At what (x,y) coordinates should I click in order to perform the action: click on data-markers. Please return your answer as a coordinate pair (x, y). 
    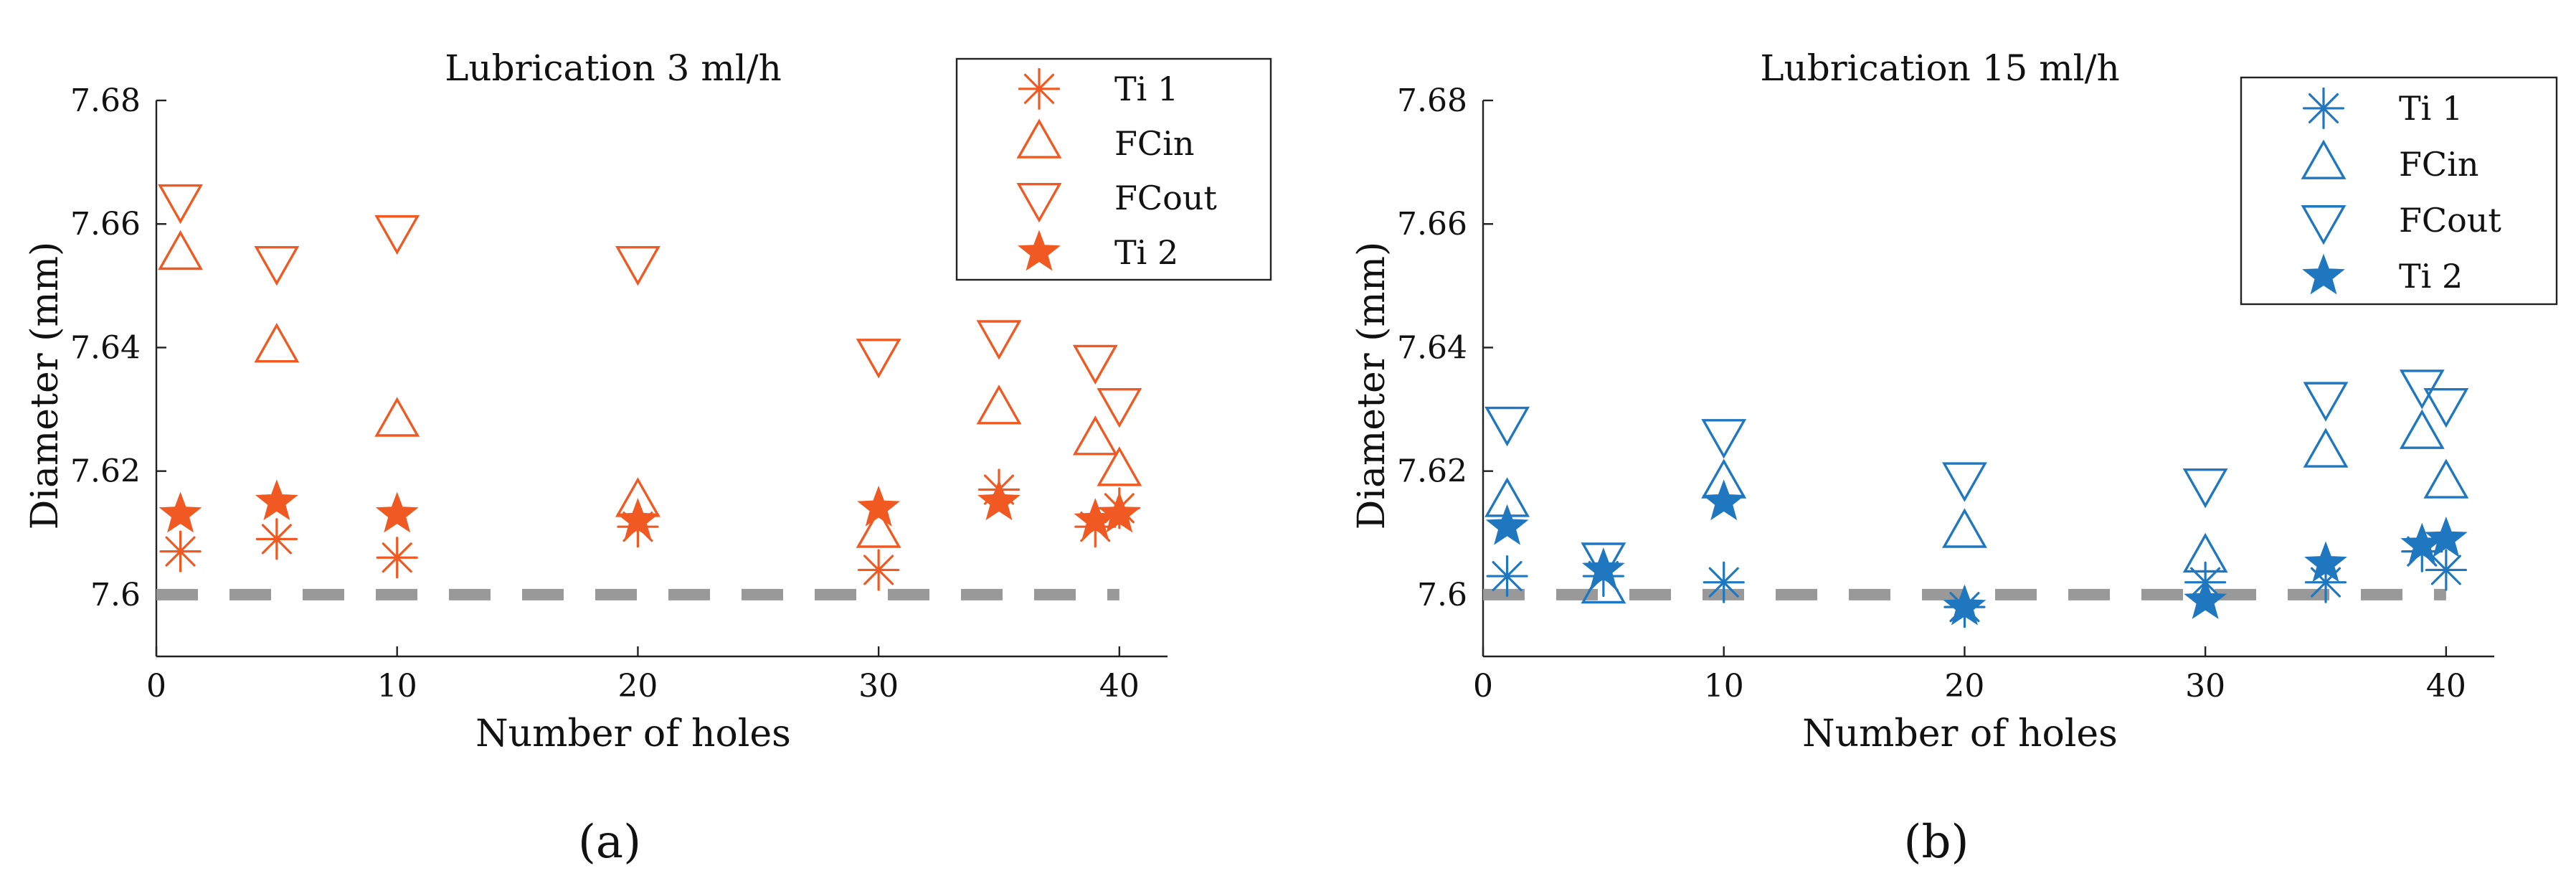
    Looking at the image, I should click on (1976, 498).